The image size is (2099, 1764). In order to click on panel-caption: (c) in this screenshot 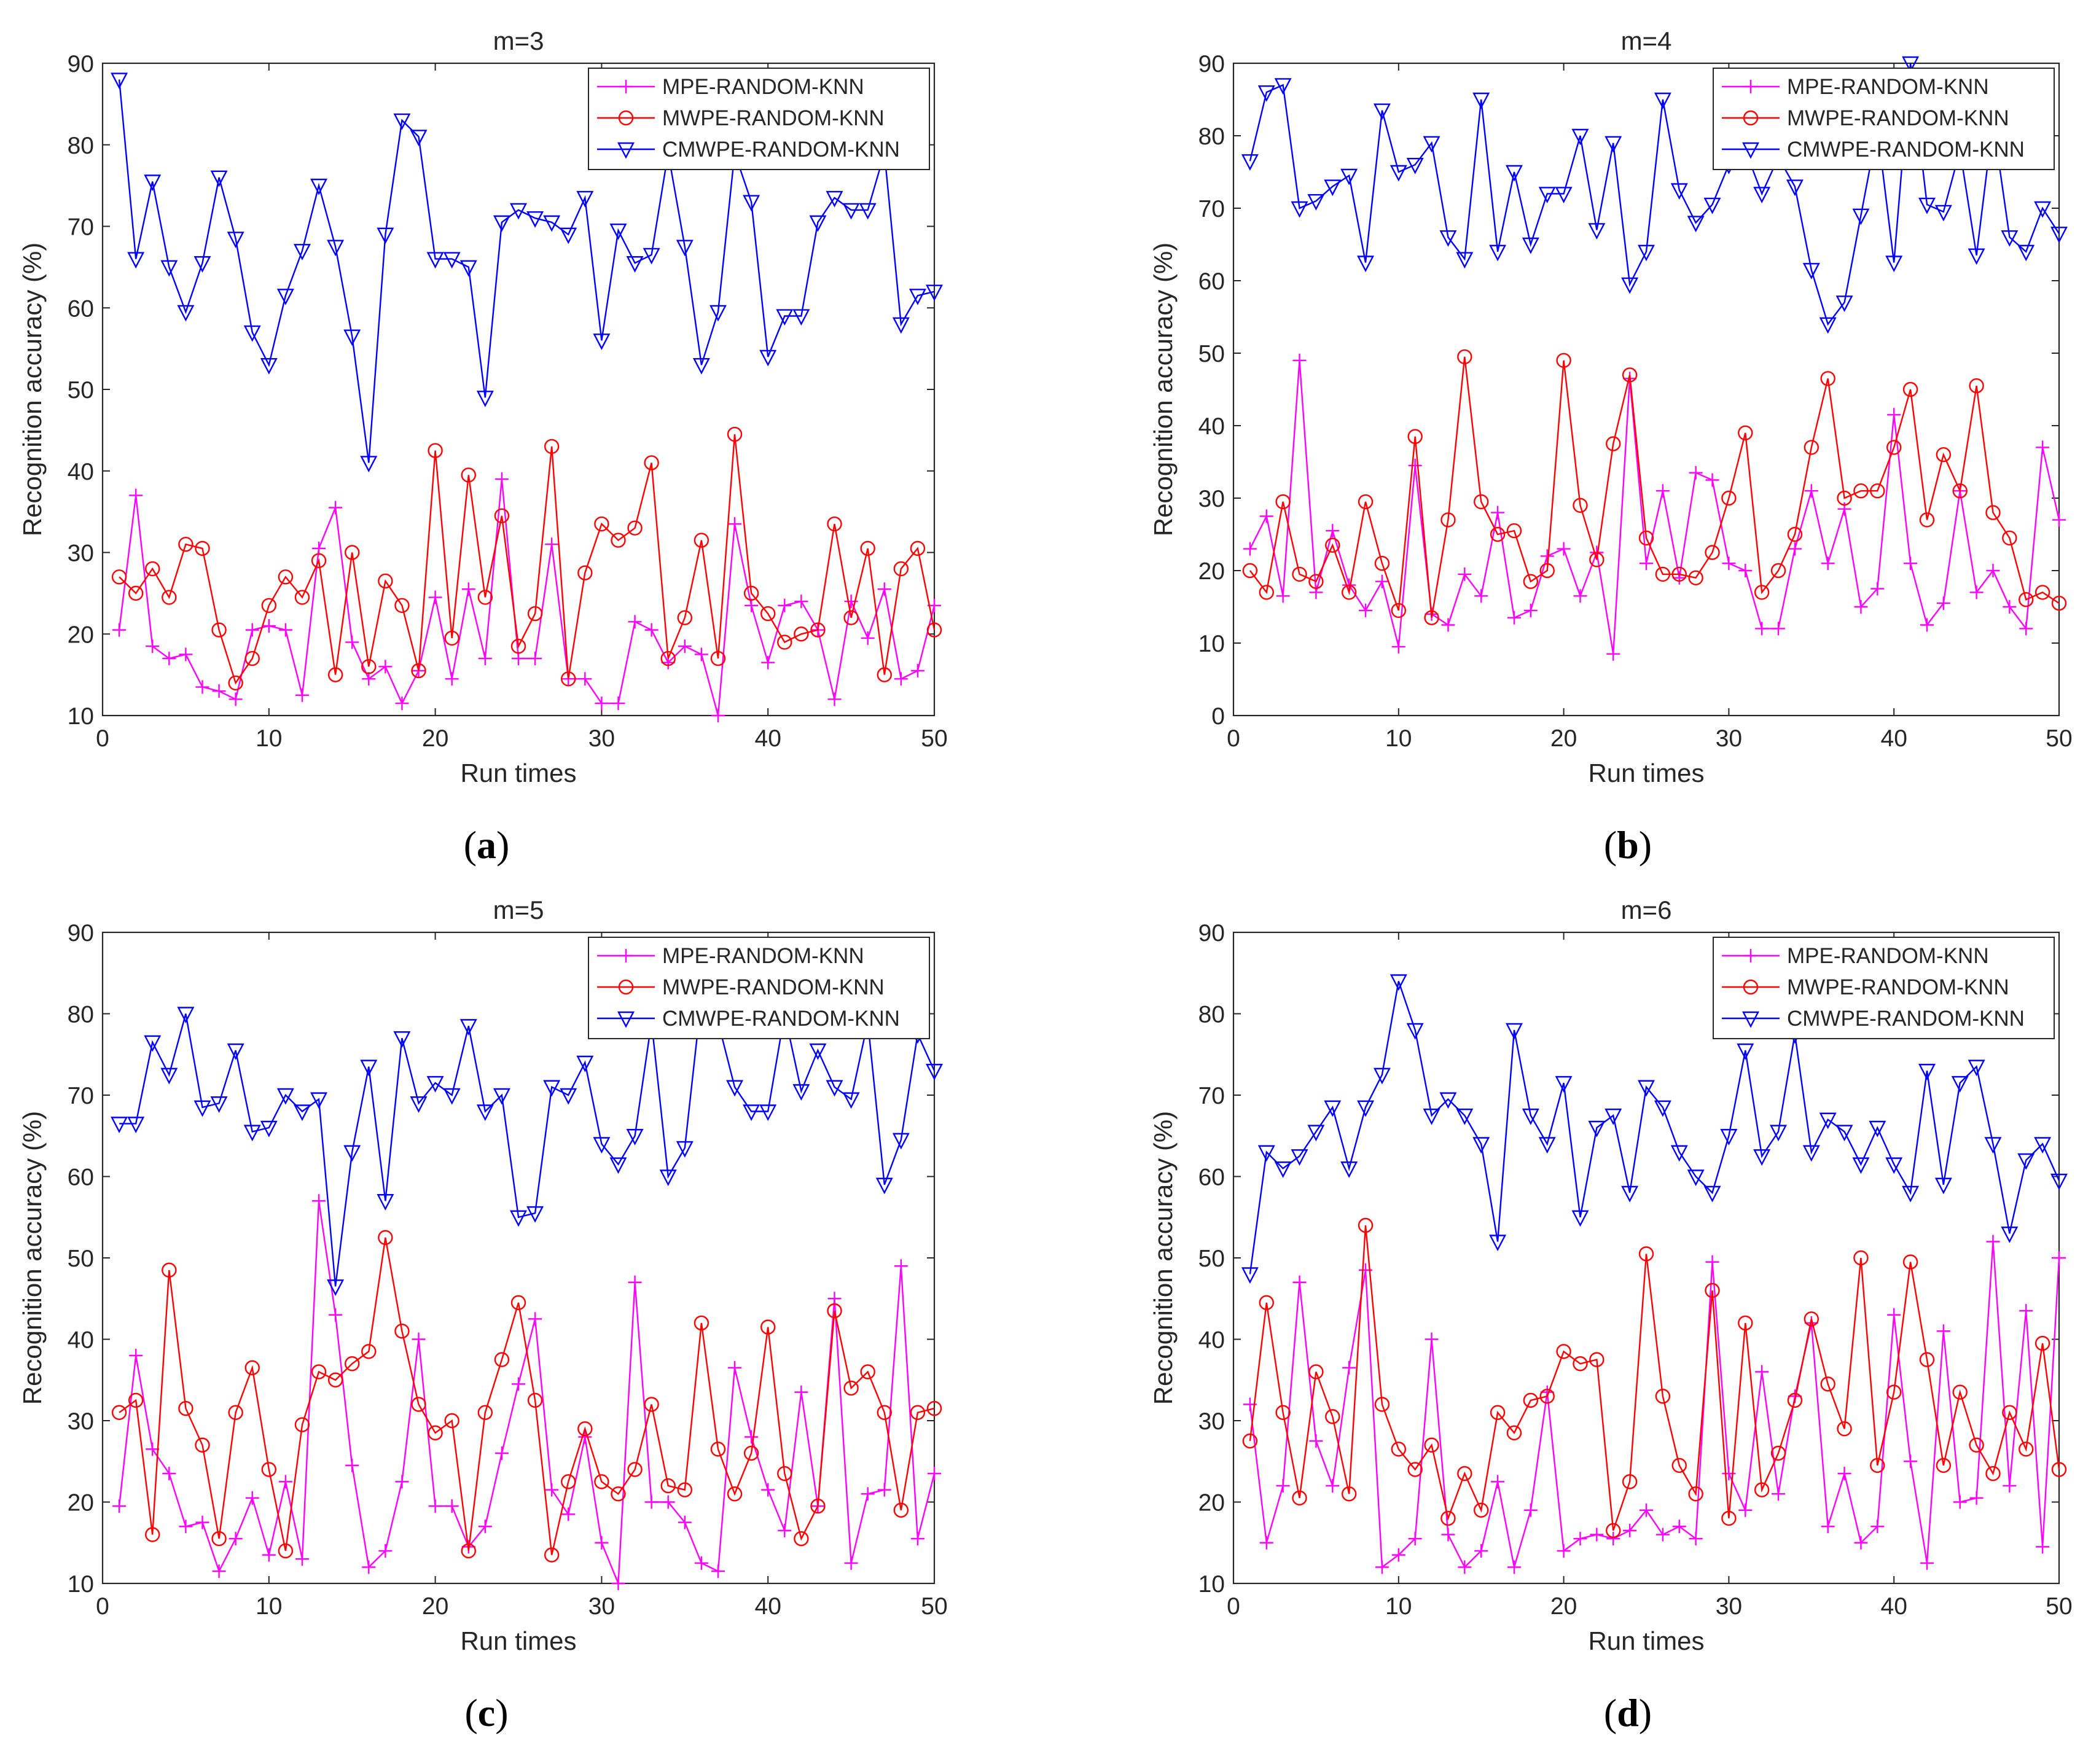, I will do `click(486, 1713)`.